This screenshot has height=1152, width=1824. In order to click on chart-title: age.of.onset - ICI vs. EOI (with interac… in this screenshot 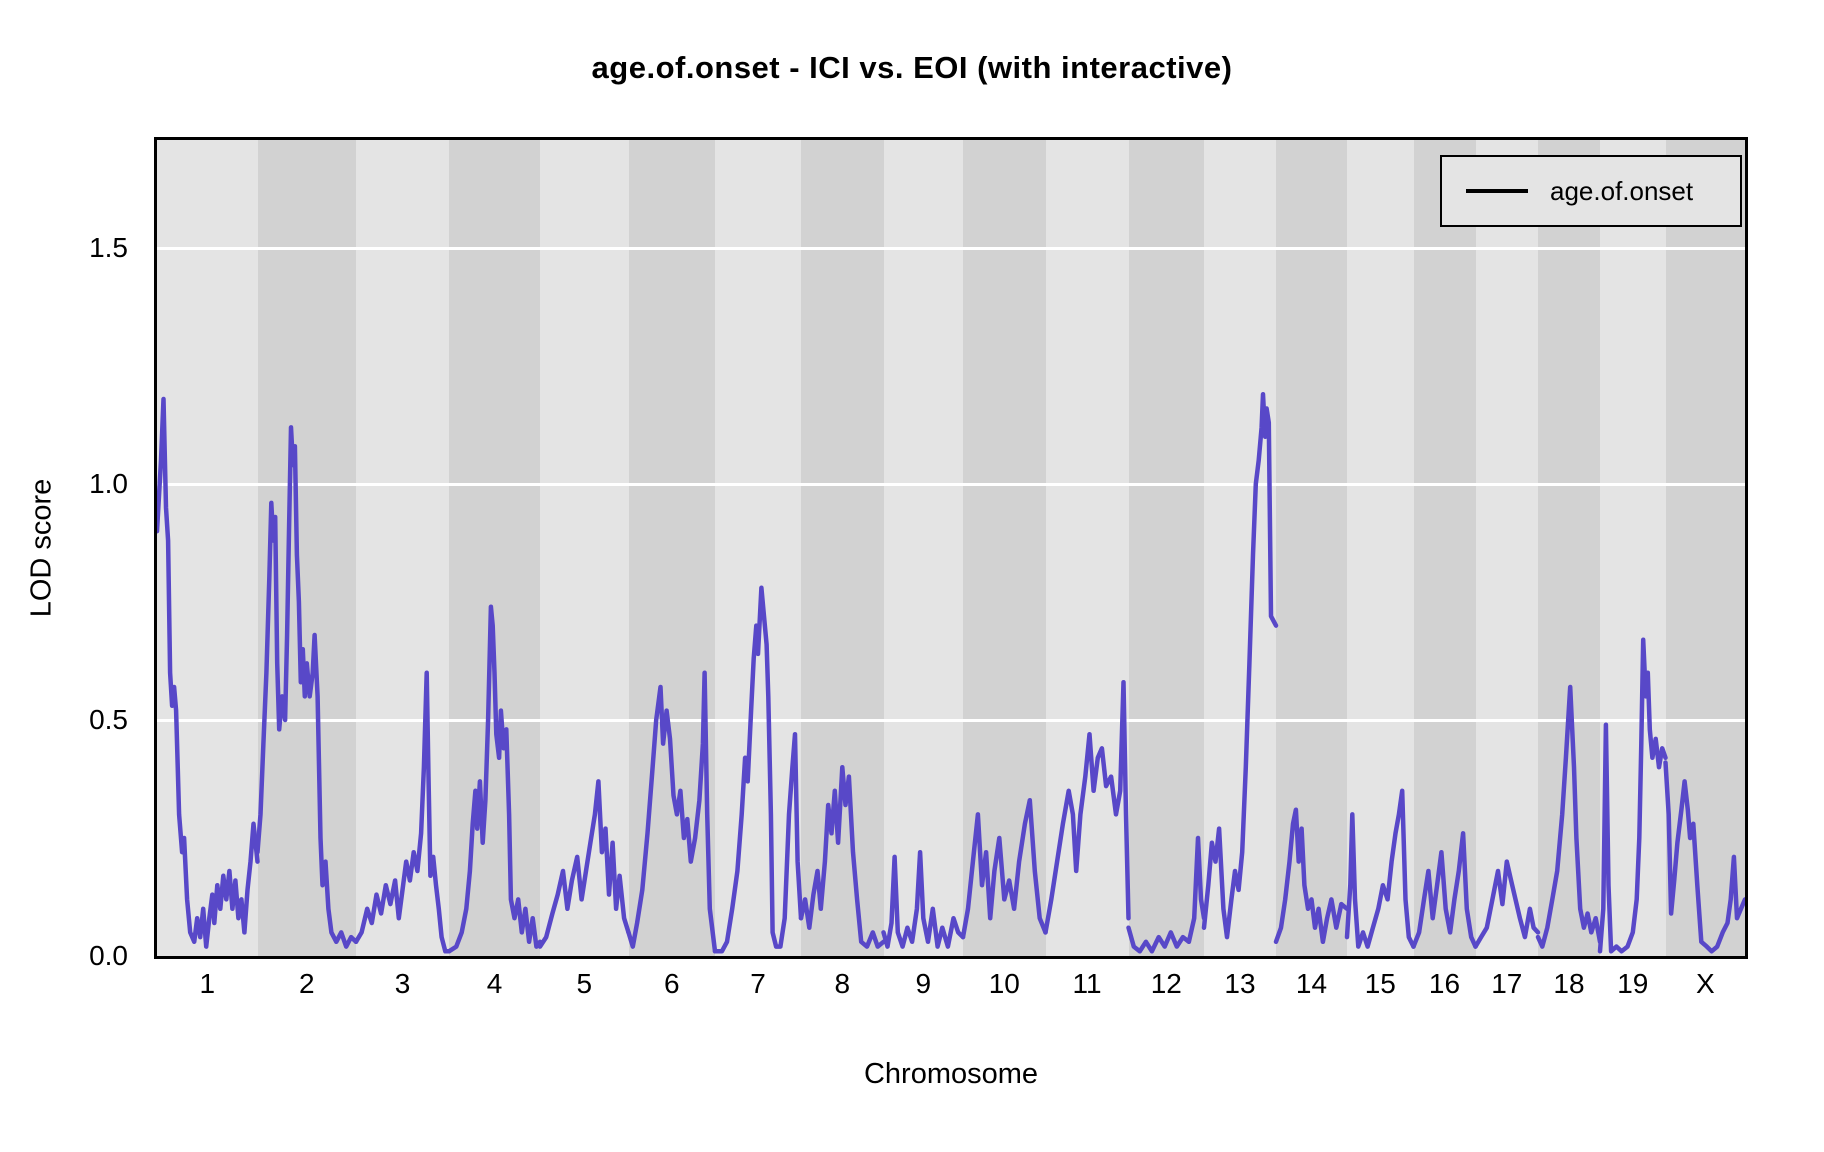, I will do `click(912, 67)`.